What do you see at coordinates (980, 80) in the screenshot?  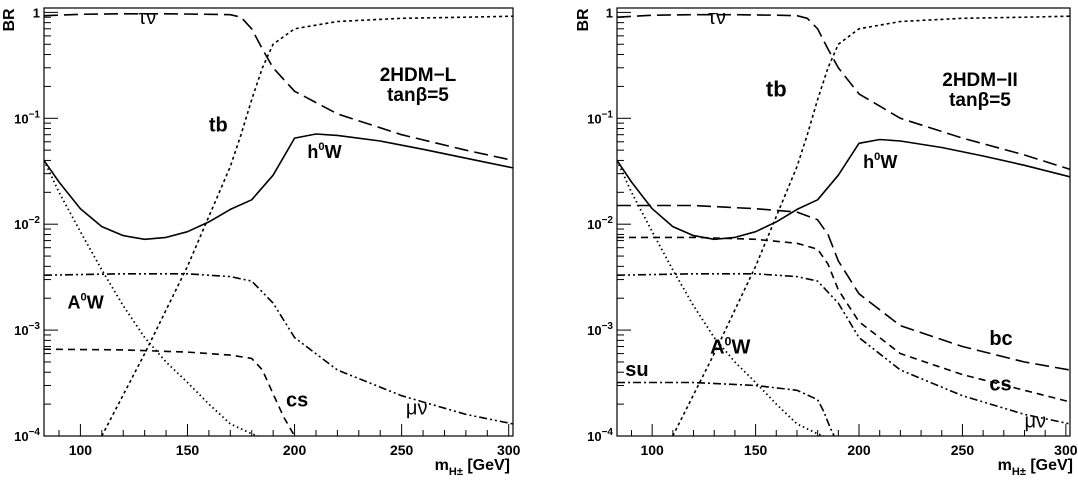 I see `model-label: 2HDM−II` at bounding box center [980, 80].